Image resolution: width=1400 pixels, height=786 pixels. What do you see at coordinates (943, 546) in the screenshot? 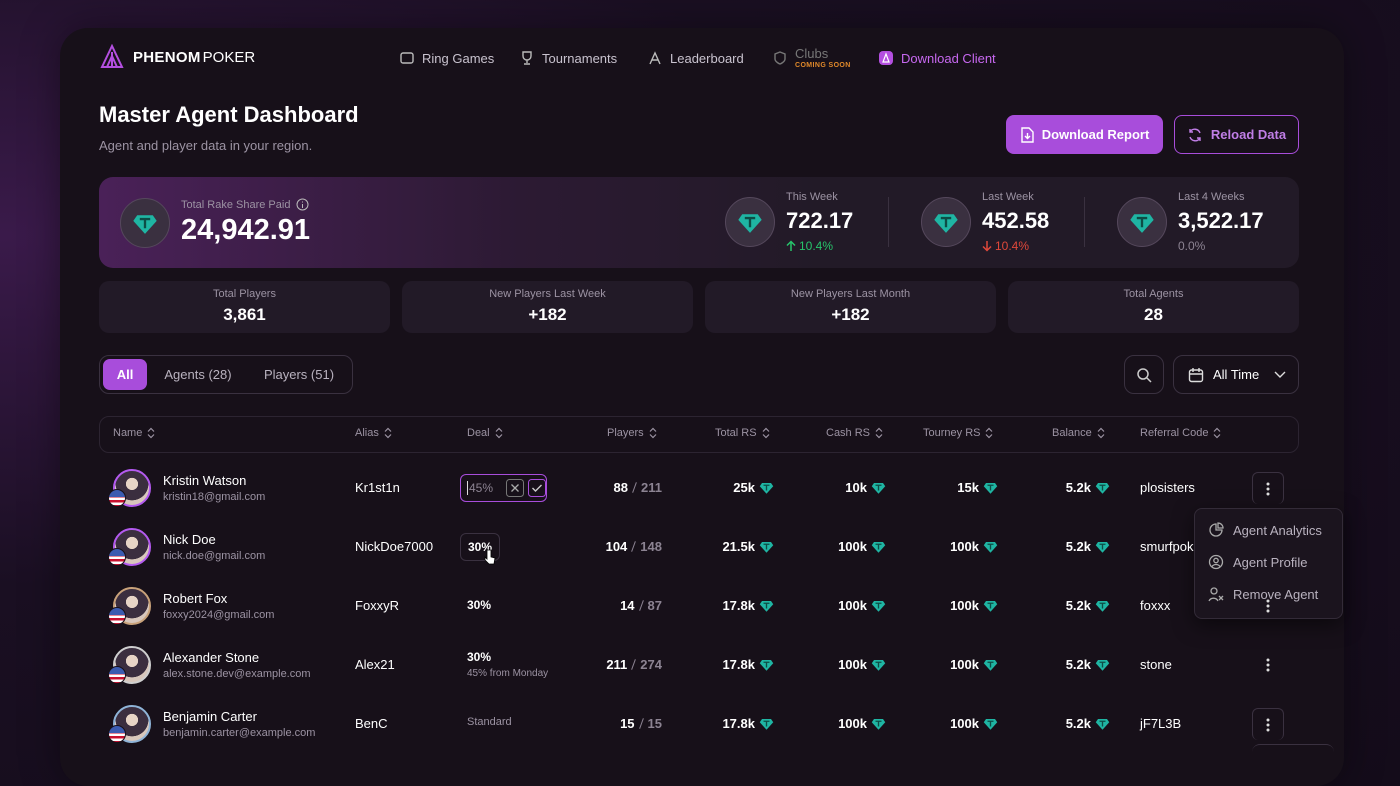
I see `rs-tourney-rs: 100k` at bounding box center [943, 546].